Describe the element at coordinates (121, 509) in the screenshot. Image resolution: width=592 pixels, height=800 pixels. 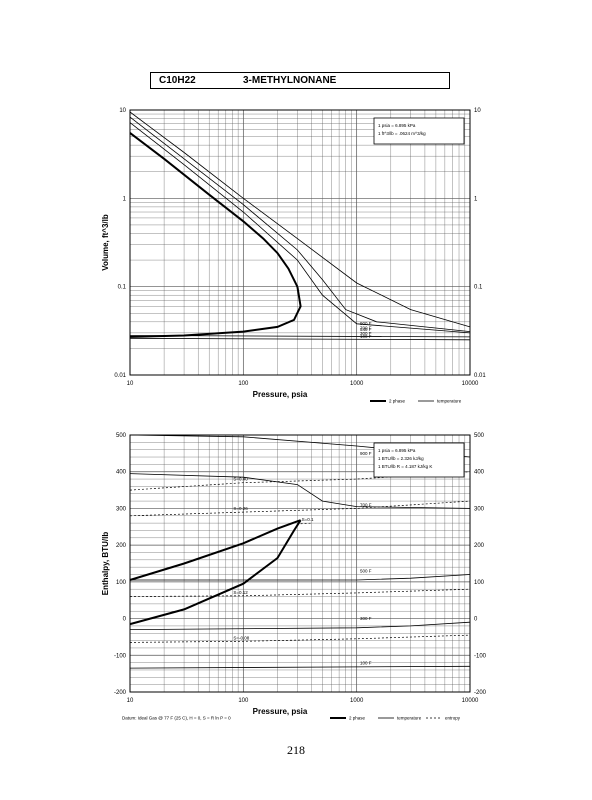
I see `y-tick-label: 300` at that location.